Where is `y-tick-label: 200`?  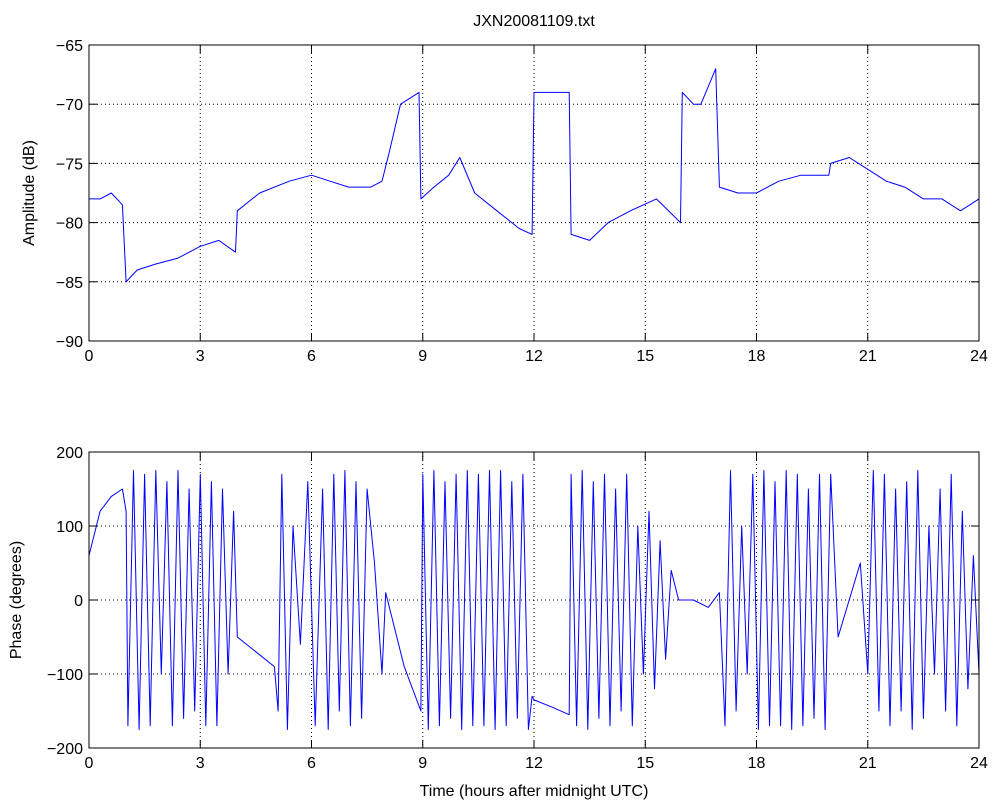
y-tick-label: 200 is located at coordinates (69, 453).